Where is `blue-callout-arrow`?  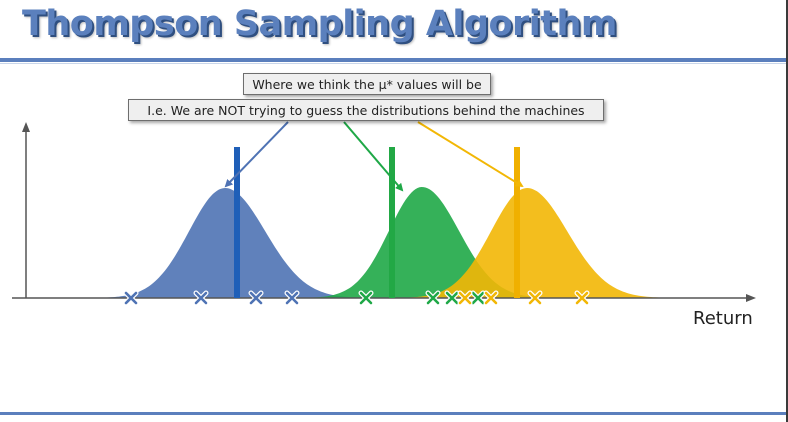 blue-callout-arrow is located at coordinates (256, 154).